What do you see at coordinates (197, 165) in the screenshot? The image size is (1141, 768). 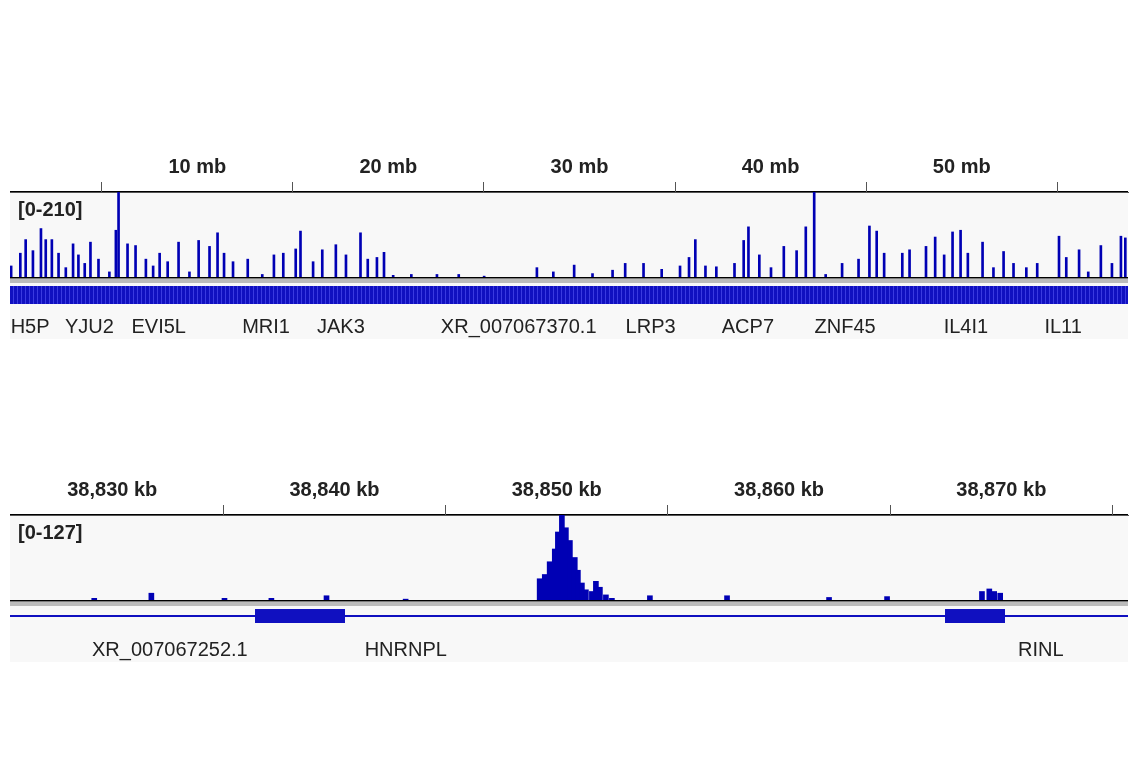 I see `x-tick-label: 10 mb` at bounding box center [197, 165].